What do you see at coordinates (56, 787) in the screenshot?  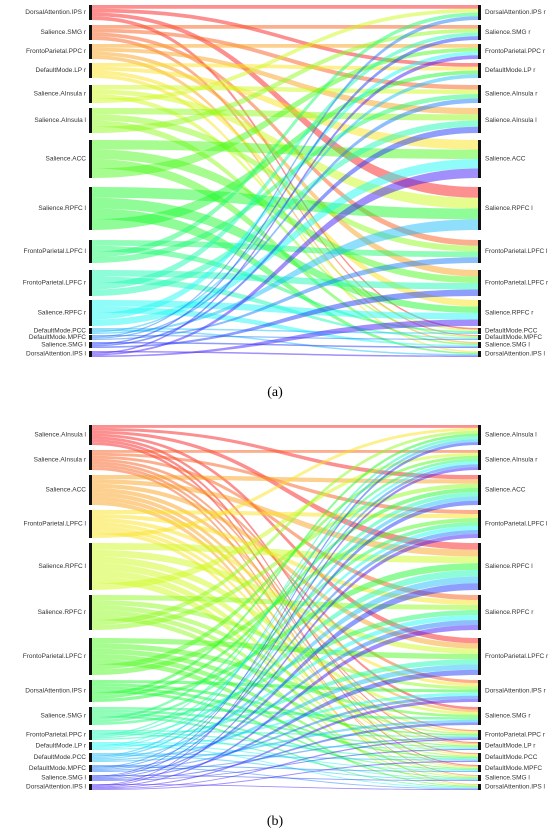 I see `node-label: DorsalAttention.IPS l` at bounding box center [56, 787].